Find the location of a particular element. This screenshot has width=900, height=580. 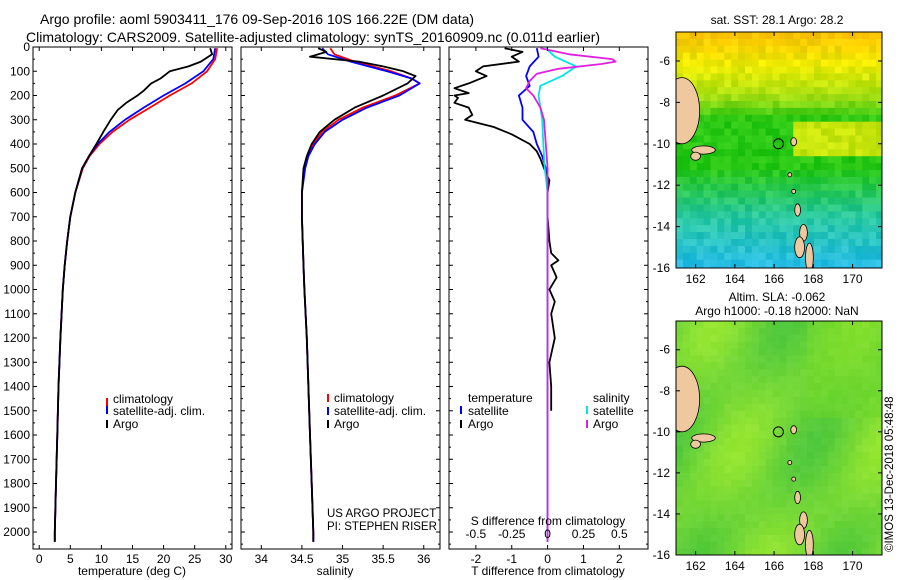

map-y-tick-label: -6 is located at coordinates (664, 61).